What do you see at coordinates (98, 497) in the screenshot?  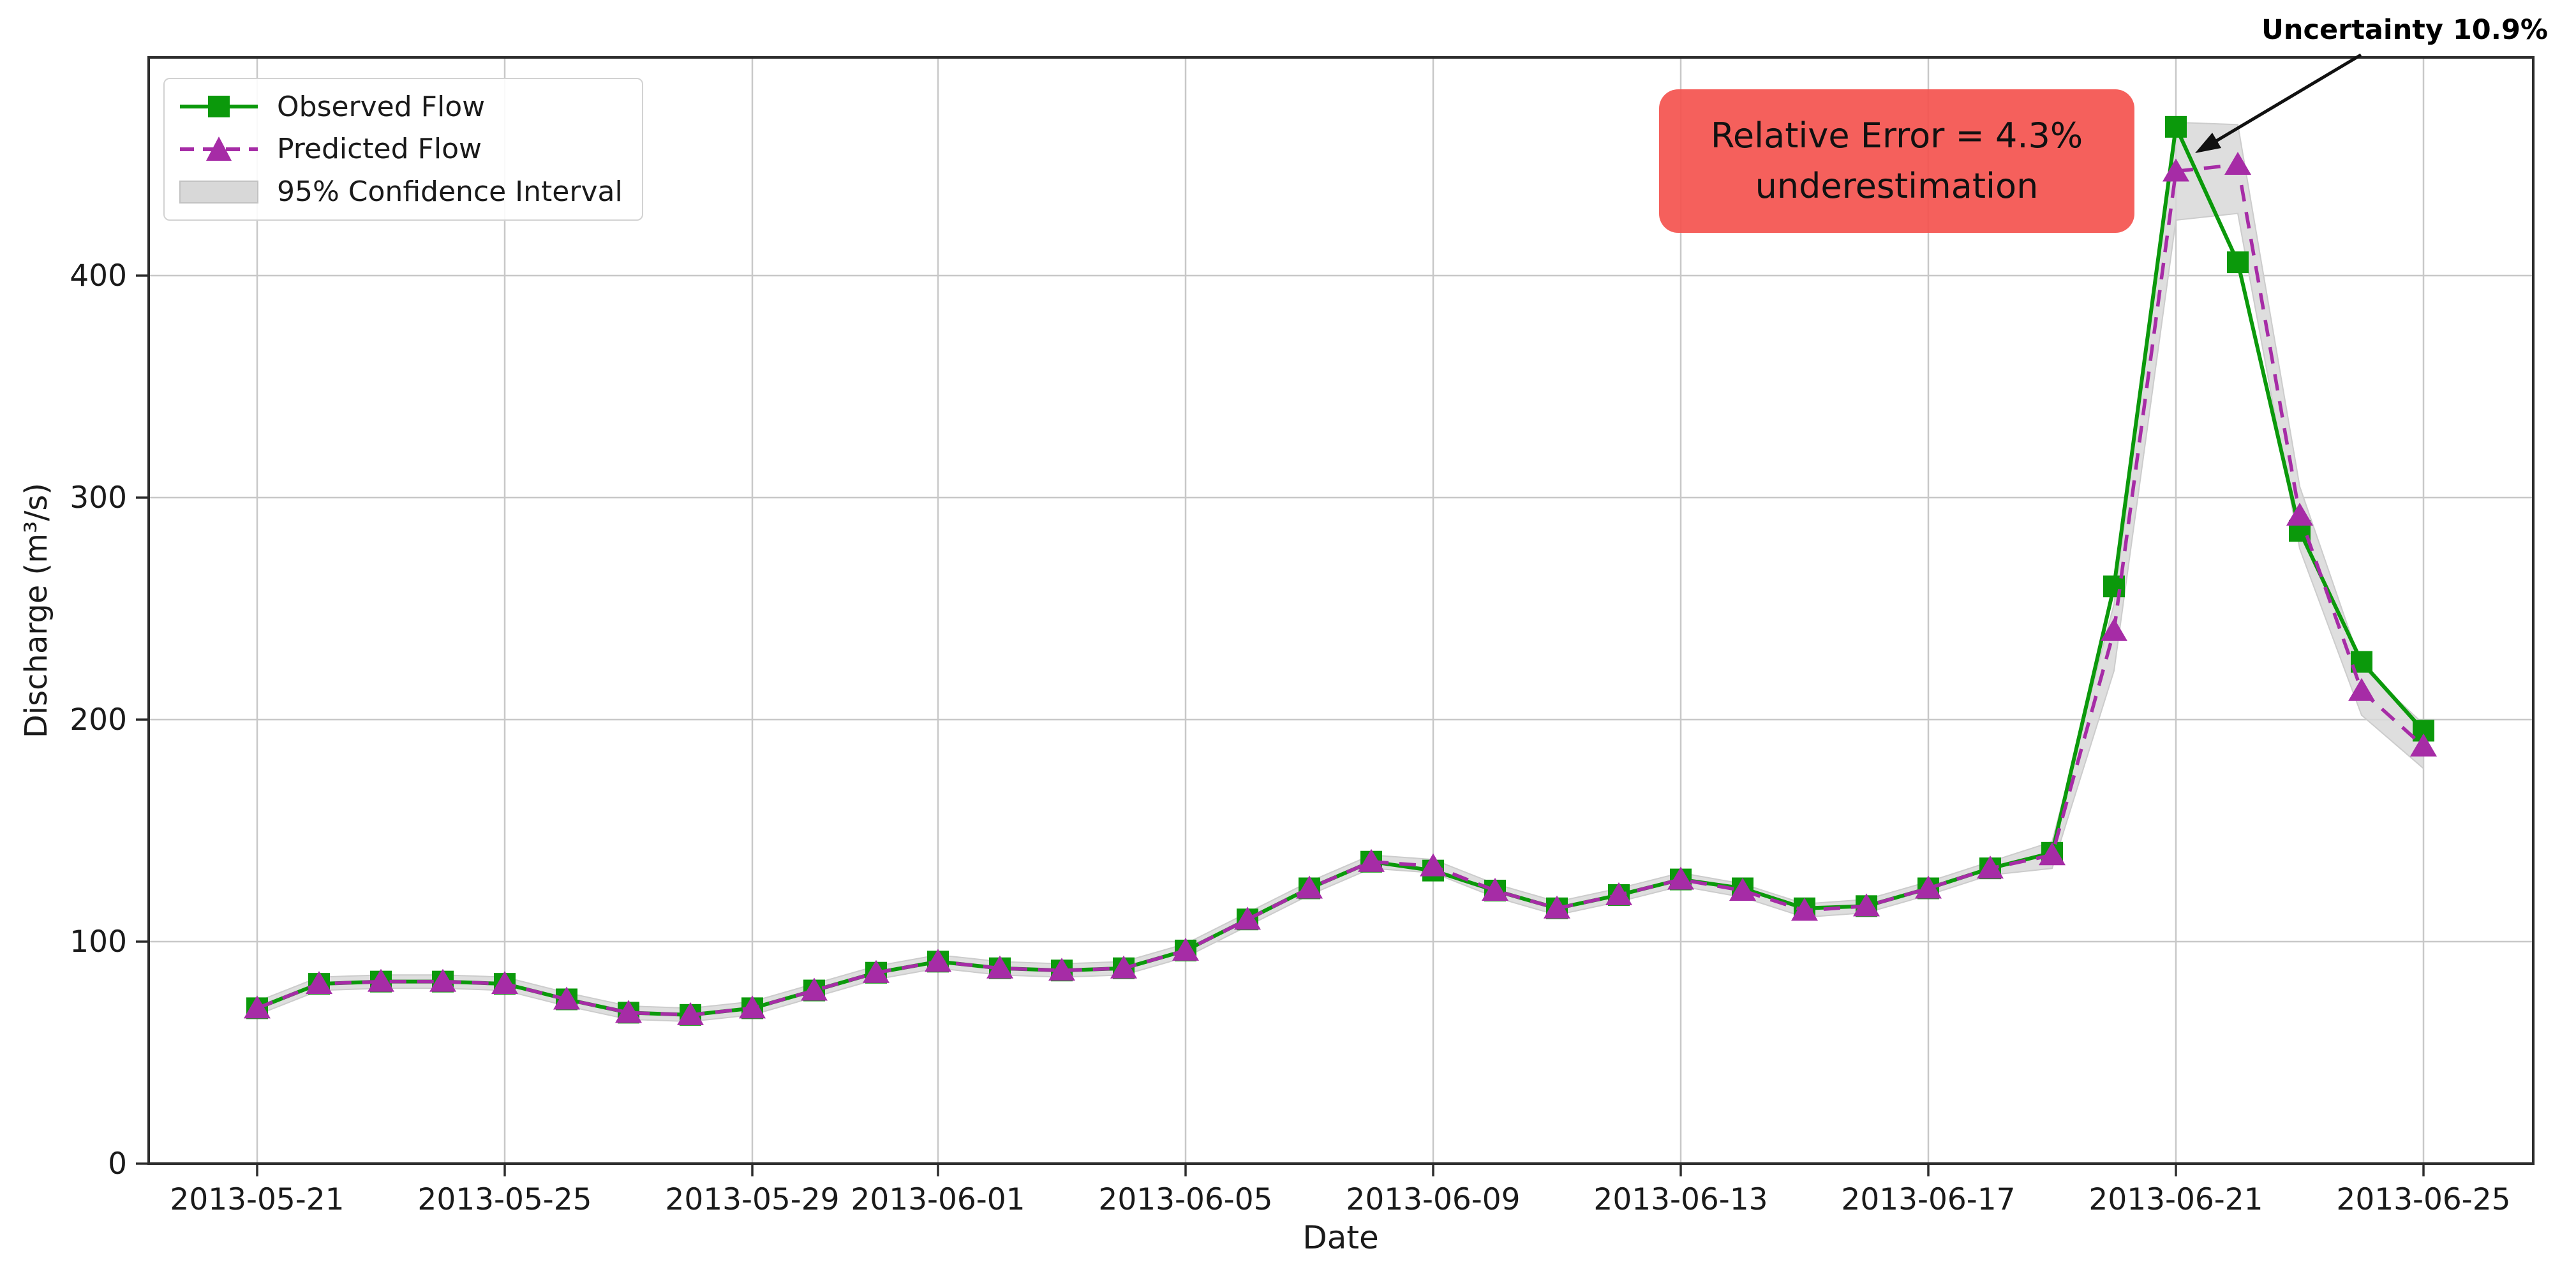 I see `y-tick-label: 300` at bounding box center [98, 497].